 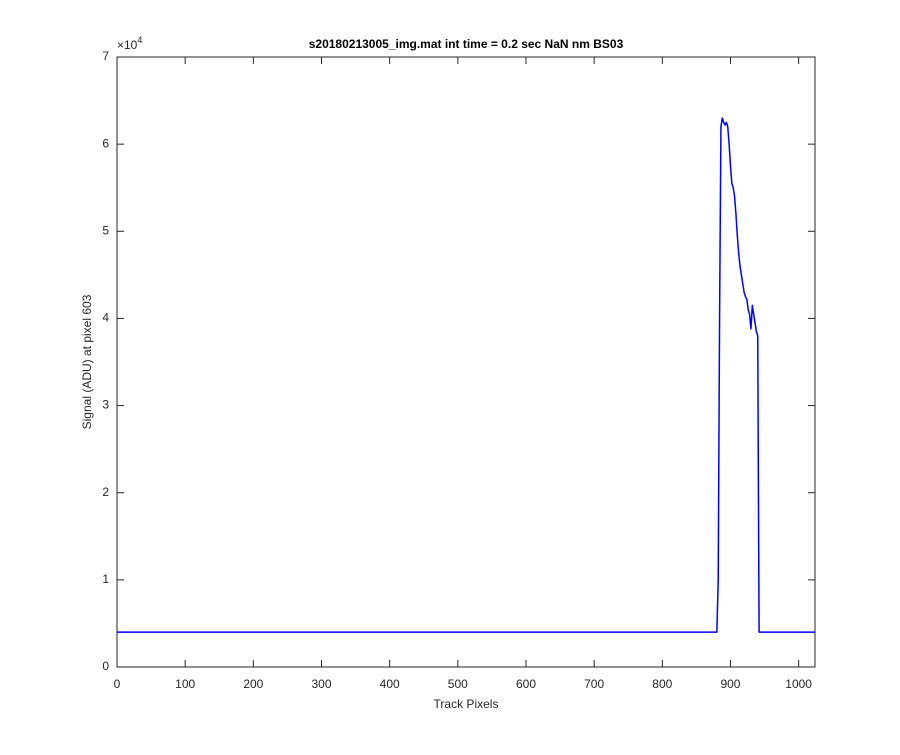 I want to click on x-tick-label: 400, so click(x=390, y=684).